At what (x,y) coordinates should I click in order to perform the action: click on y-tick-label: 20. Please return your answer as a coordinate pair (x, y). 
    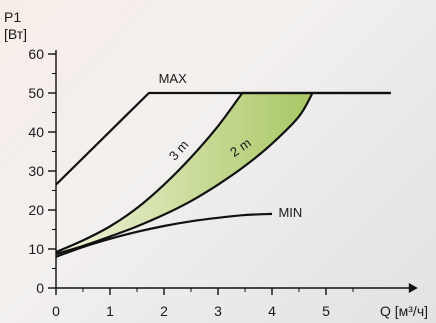
    Looking at the image, I should click on (36, 210).